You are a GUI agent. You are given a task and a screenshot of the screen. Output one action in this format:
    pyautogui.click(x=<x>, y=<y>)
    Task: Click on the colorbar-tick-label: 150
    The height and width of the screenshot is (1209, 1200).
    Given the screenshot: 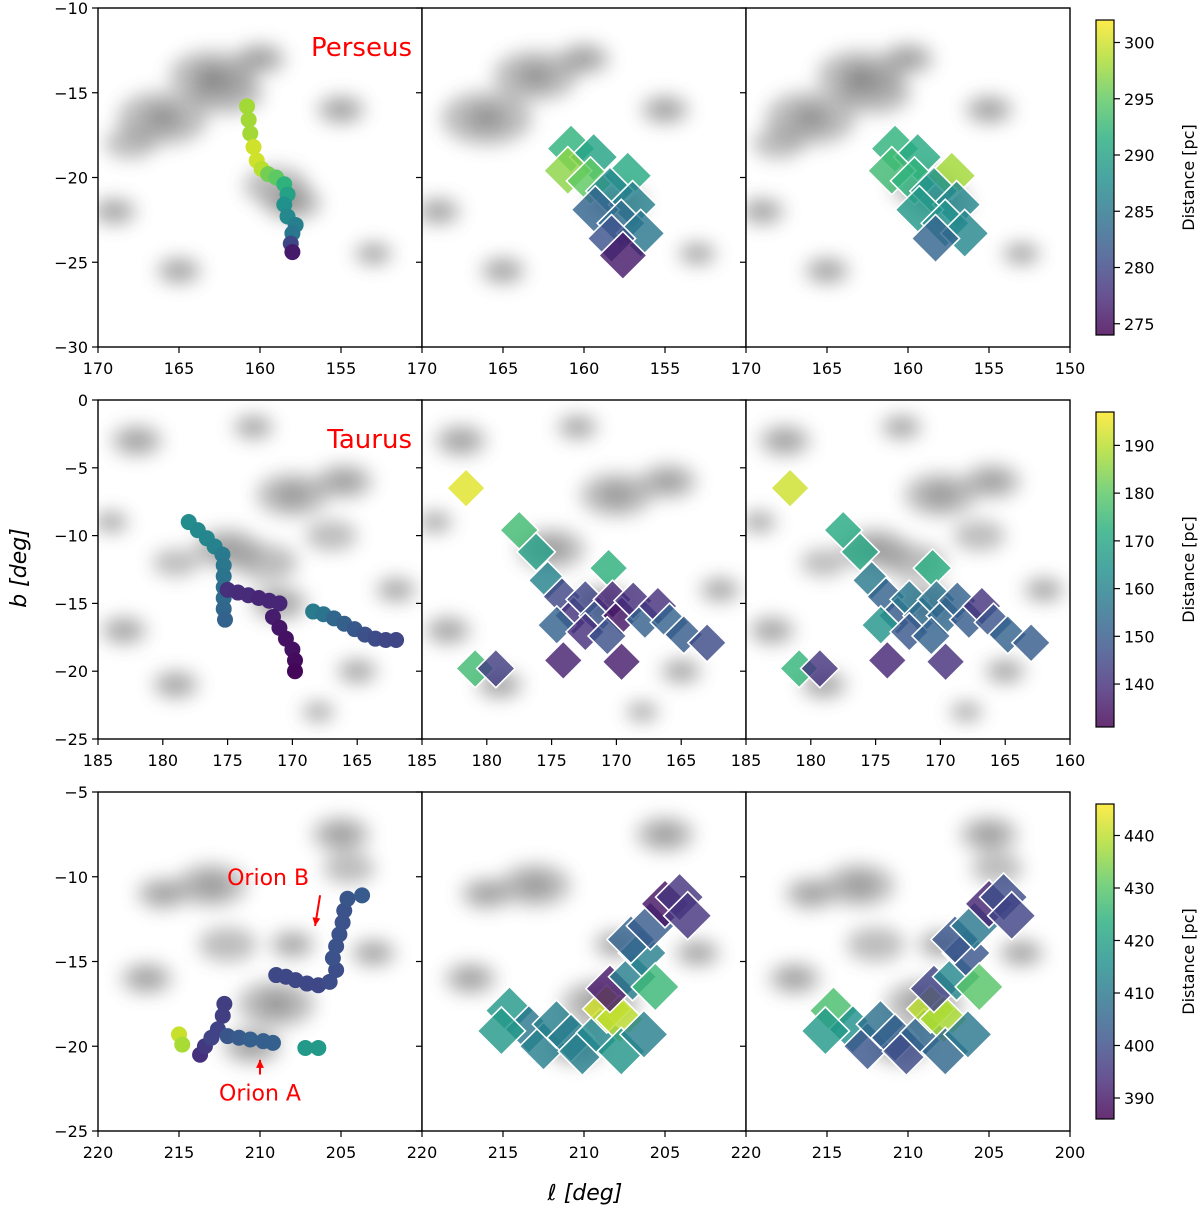 What is the action you would take?
    pyautogui.click(x=1139, y=636)
    